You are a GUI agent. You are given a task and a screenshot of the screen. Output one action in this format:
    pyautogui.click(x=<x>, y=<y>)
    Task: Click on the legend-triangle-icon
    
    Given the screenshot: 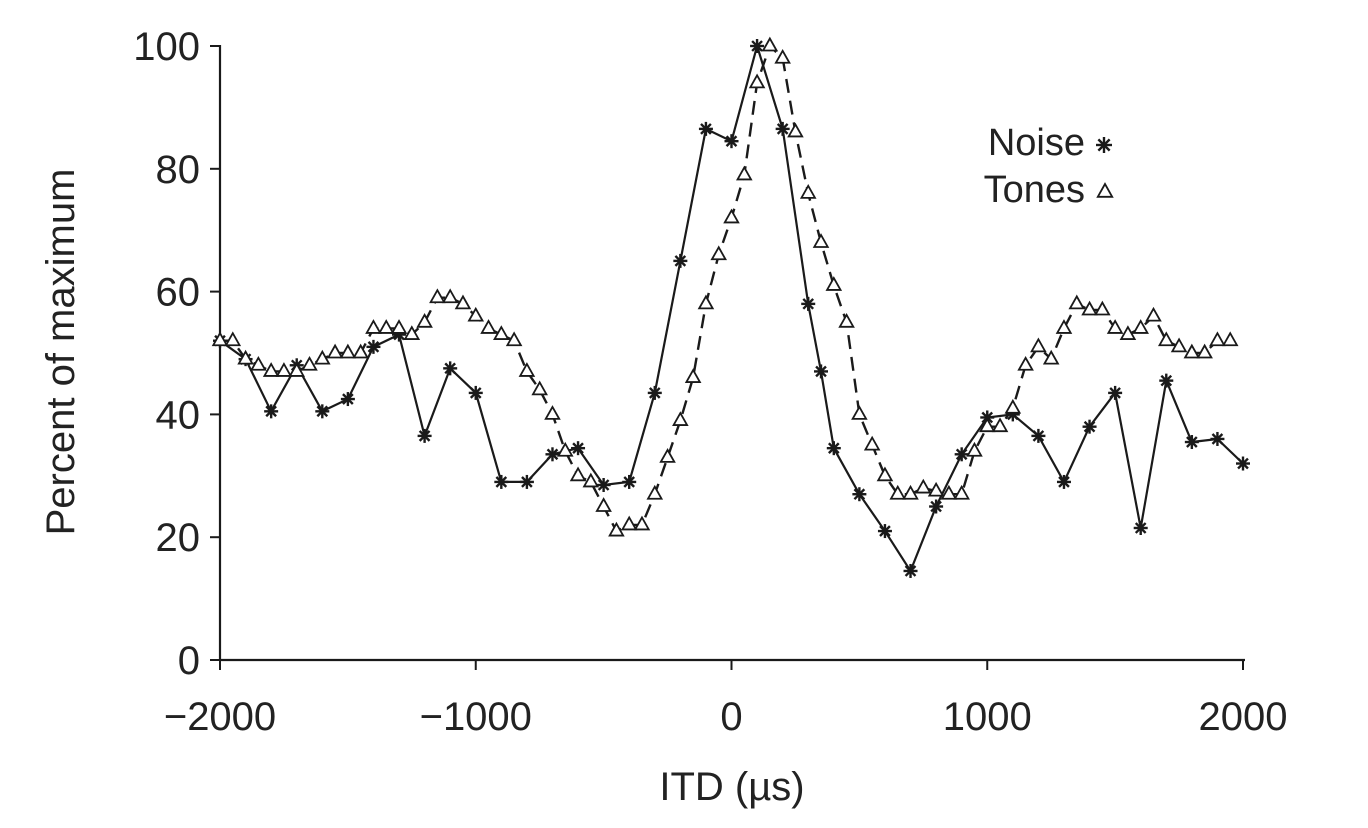 What is the action you would take?
    pyautogui.click(x=1105, y=190)
    